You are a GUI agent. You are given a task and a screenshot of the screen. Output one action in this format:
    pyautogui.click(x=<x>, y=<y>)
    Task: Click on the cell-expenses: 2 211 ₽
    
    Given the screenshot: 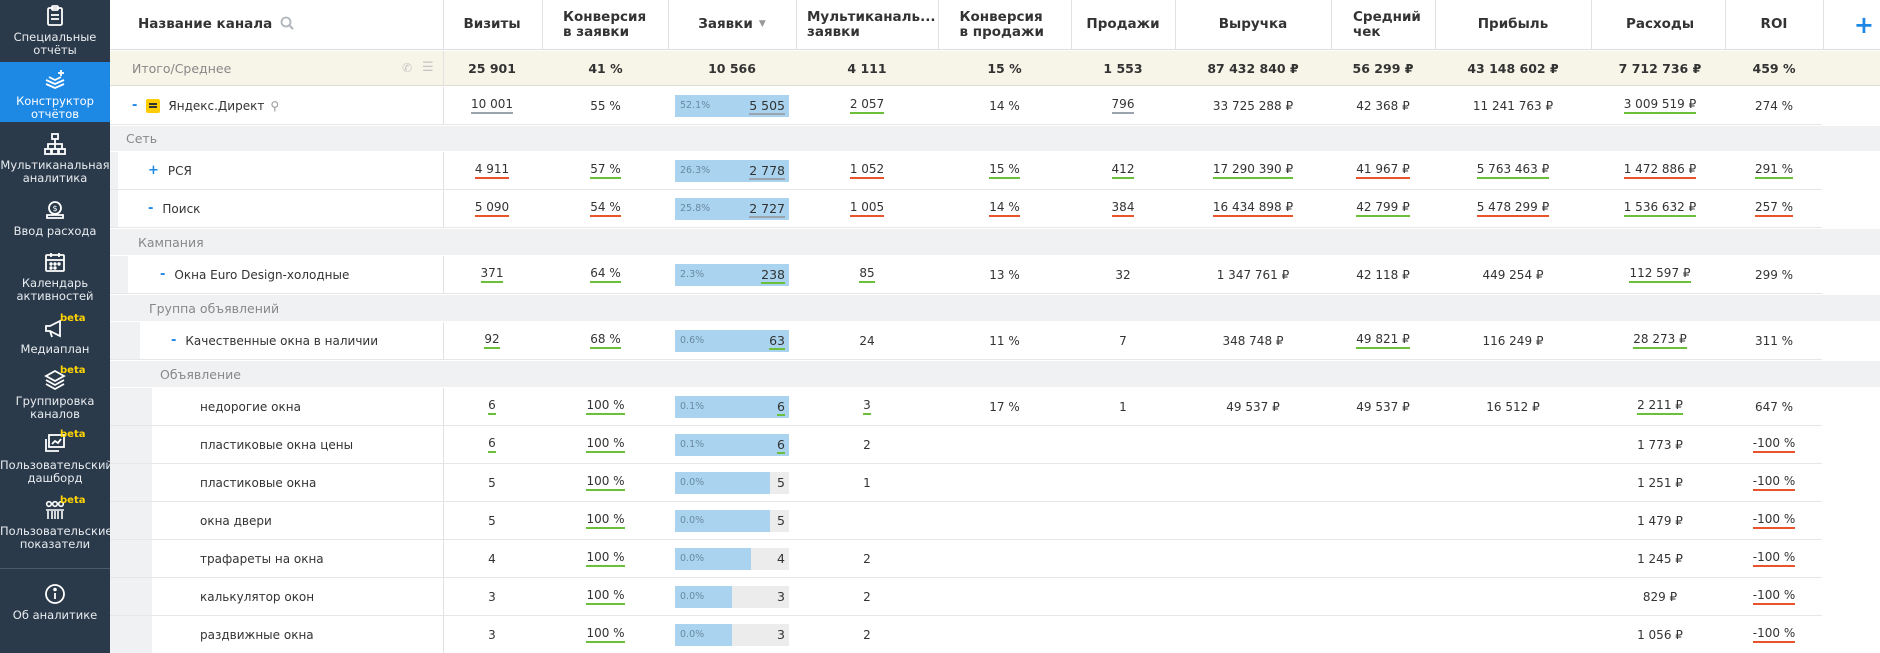 What is the action you would take?
    pyautogui.click(x=1660, y=406)
    